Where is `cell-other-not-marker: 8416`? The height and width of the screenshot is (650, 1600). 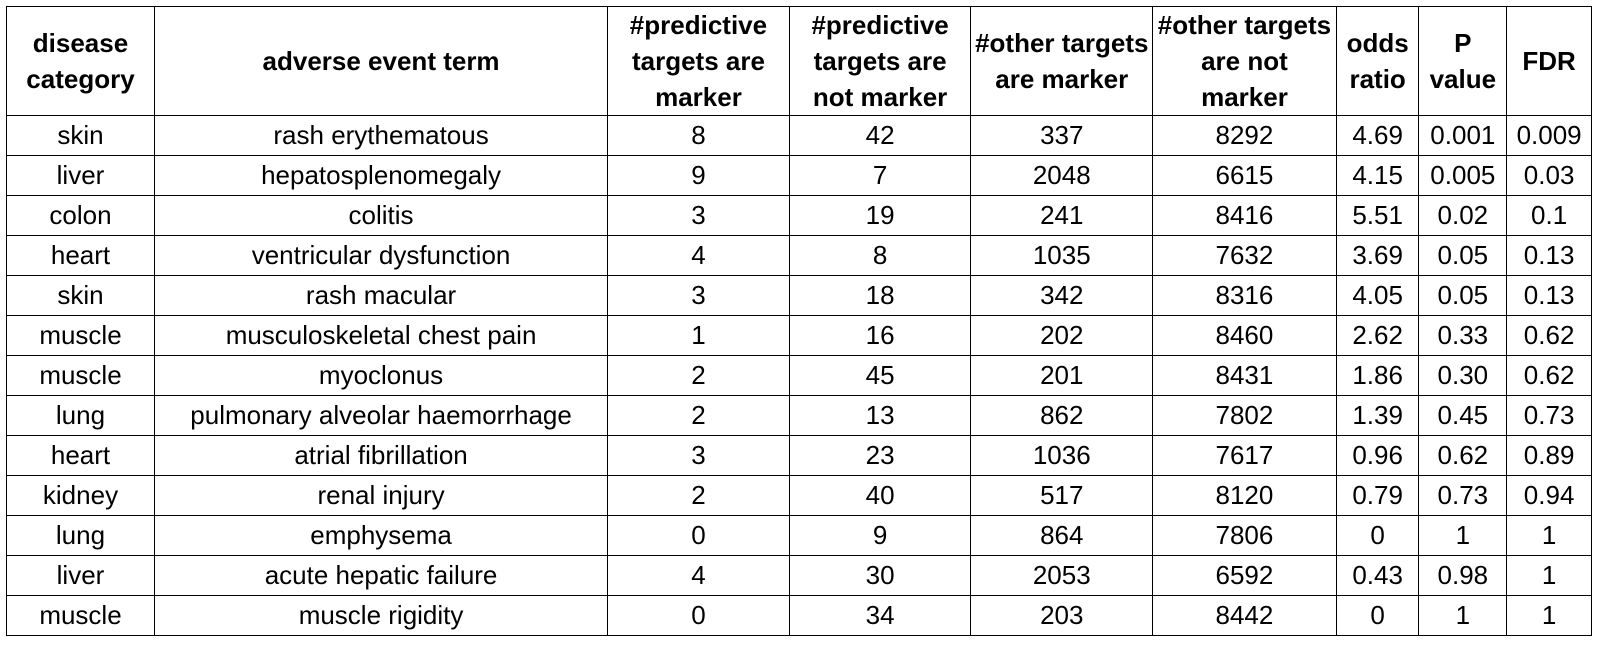 cell-other-not-marker: 8416 is located at coordinates (1244, 215).